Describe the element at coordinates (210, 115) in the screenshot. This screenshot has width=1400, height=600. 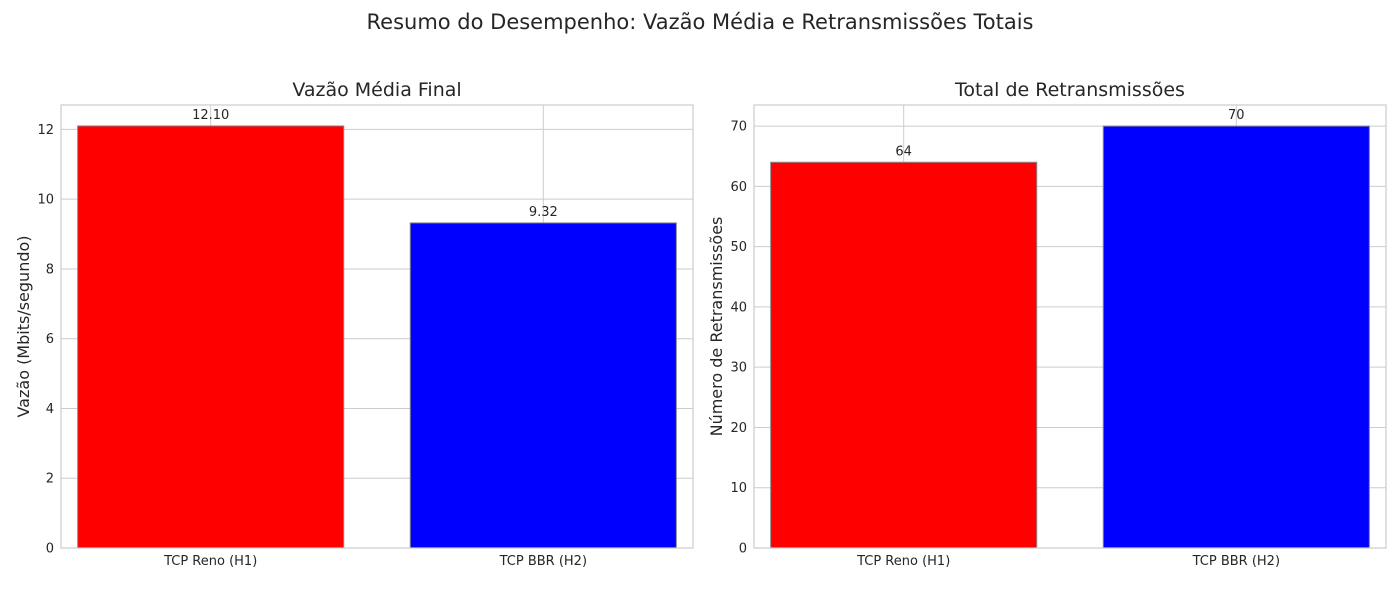
I see `bar-value-label: 12.10` at that location.